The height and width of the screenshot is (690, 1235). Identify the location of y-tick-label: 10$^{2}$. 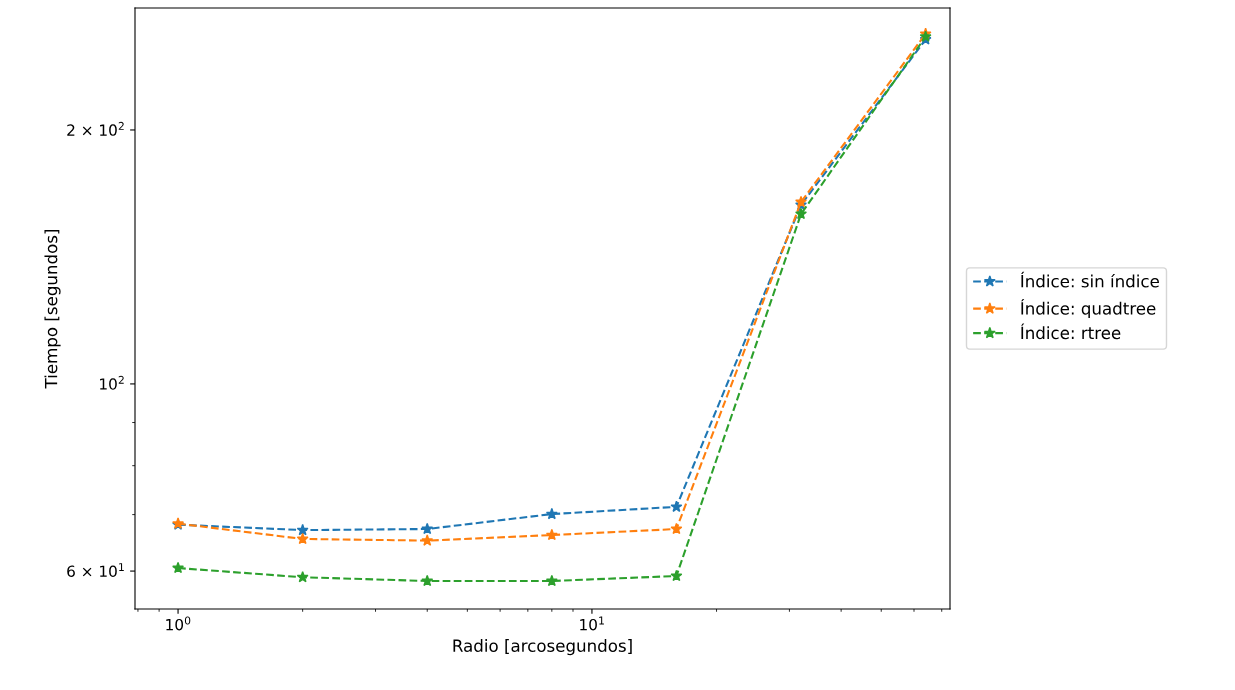
(112, 382).